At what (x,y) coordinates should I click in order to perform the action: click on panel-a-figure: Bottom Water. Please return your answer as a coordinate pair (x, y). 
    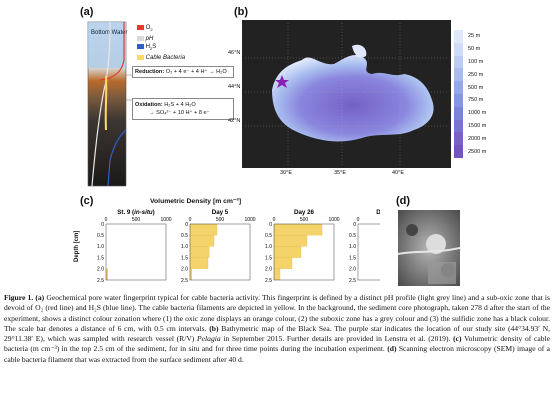
    Looking at the image, I should click on (109, 104).